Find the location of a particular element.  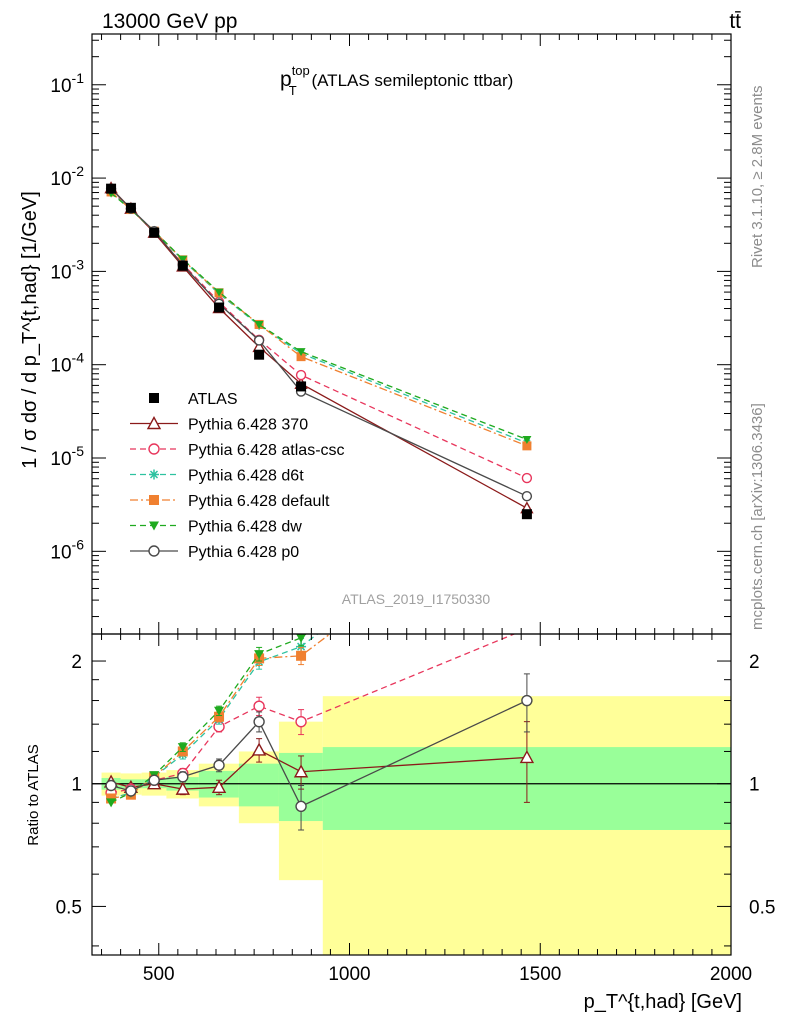

legend-label: ATLAS is located at coordinates (213, 399).